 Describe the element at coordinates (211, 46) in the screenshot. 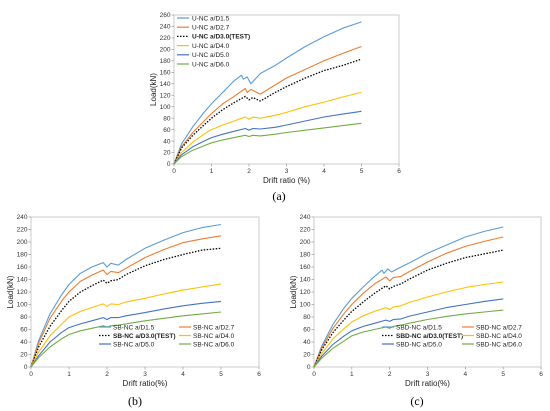

I see `legend-entry: U-NC a/D4.0` at that location.